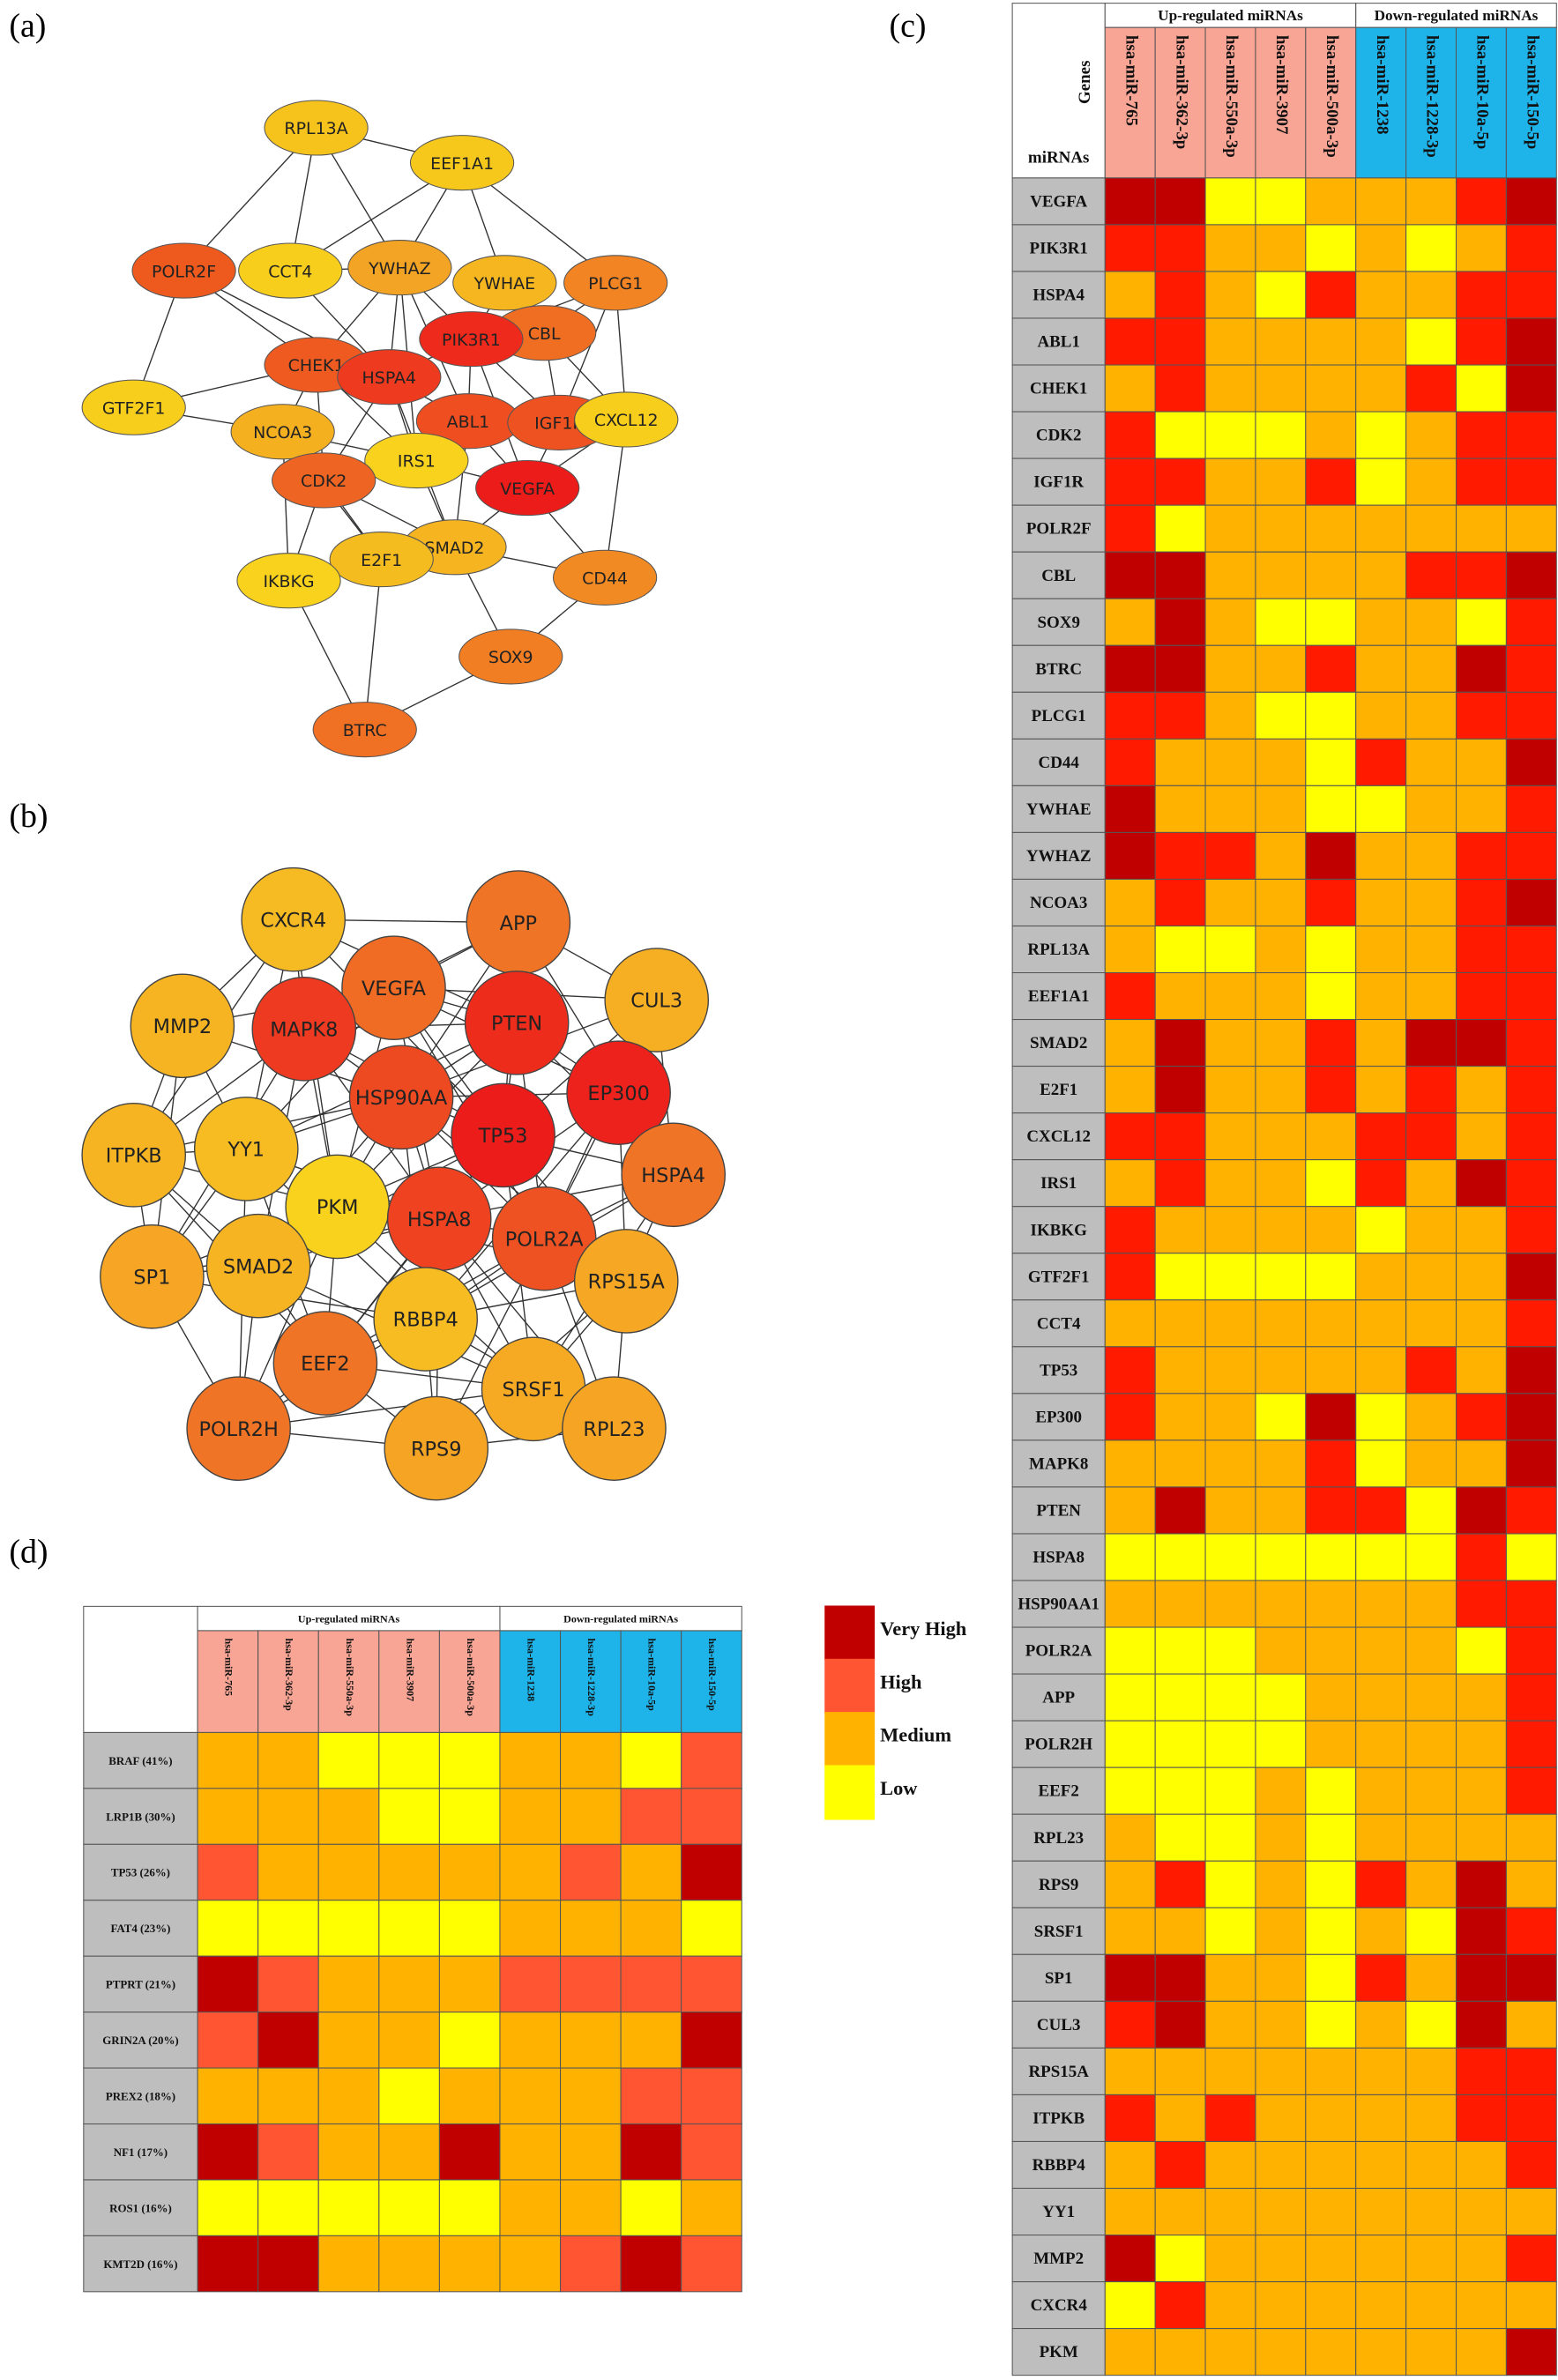 Image resolution: width=1558 pixels, height=2380 pixels. Describe the element at coordinates (293, 920) in the screenshot. I see `node-label: CXCR4` at that location.